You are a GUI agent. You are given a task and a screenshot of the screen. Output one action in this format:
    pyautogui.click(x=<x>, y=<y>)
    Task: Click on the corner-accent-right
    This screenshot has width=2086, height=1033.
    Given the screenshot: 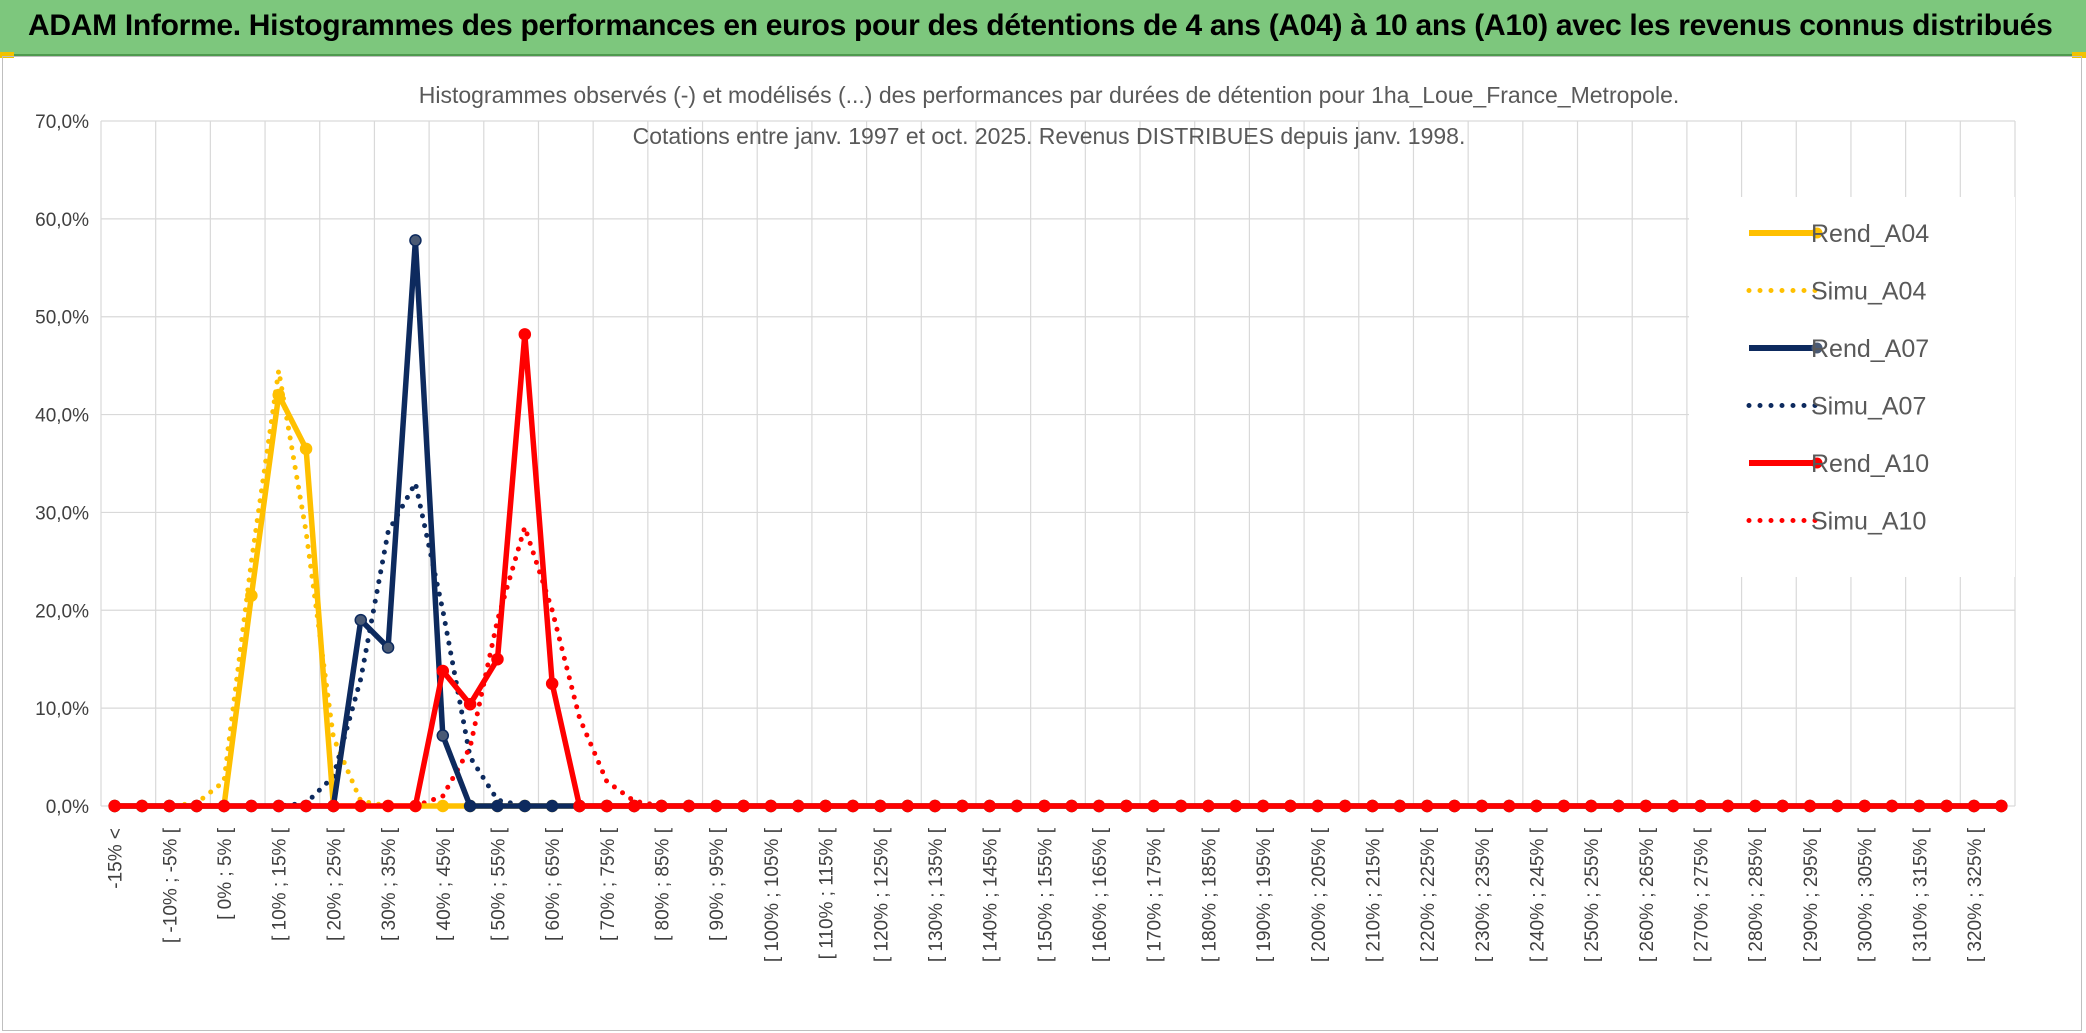 What is the action you would take?
    pyautogui.click(x=2079, y=55)
    